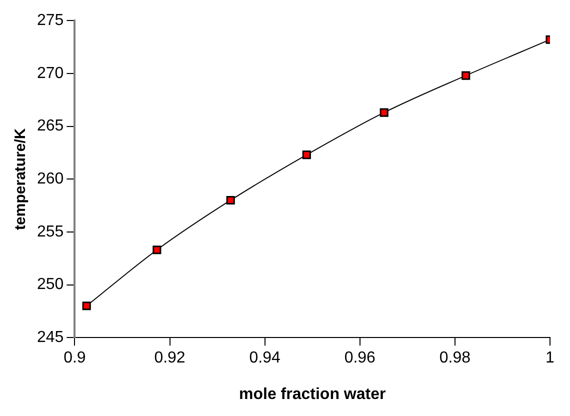 The image size is (570, 416). I want to click on y-tick-label: 245, so click(50, 337).